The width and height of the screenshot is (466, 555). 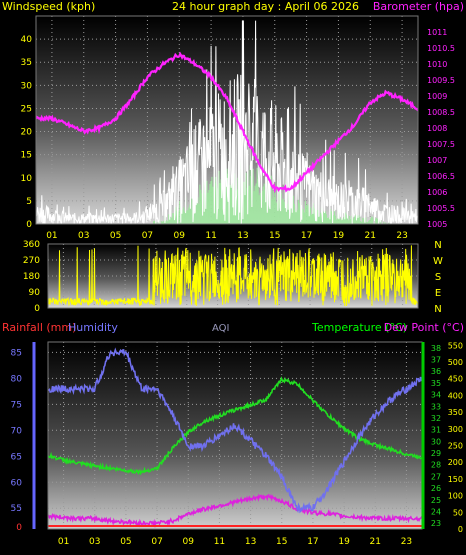 I want to click on temperature-tick-label: 29, so click(x=436, y=453).